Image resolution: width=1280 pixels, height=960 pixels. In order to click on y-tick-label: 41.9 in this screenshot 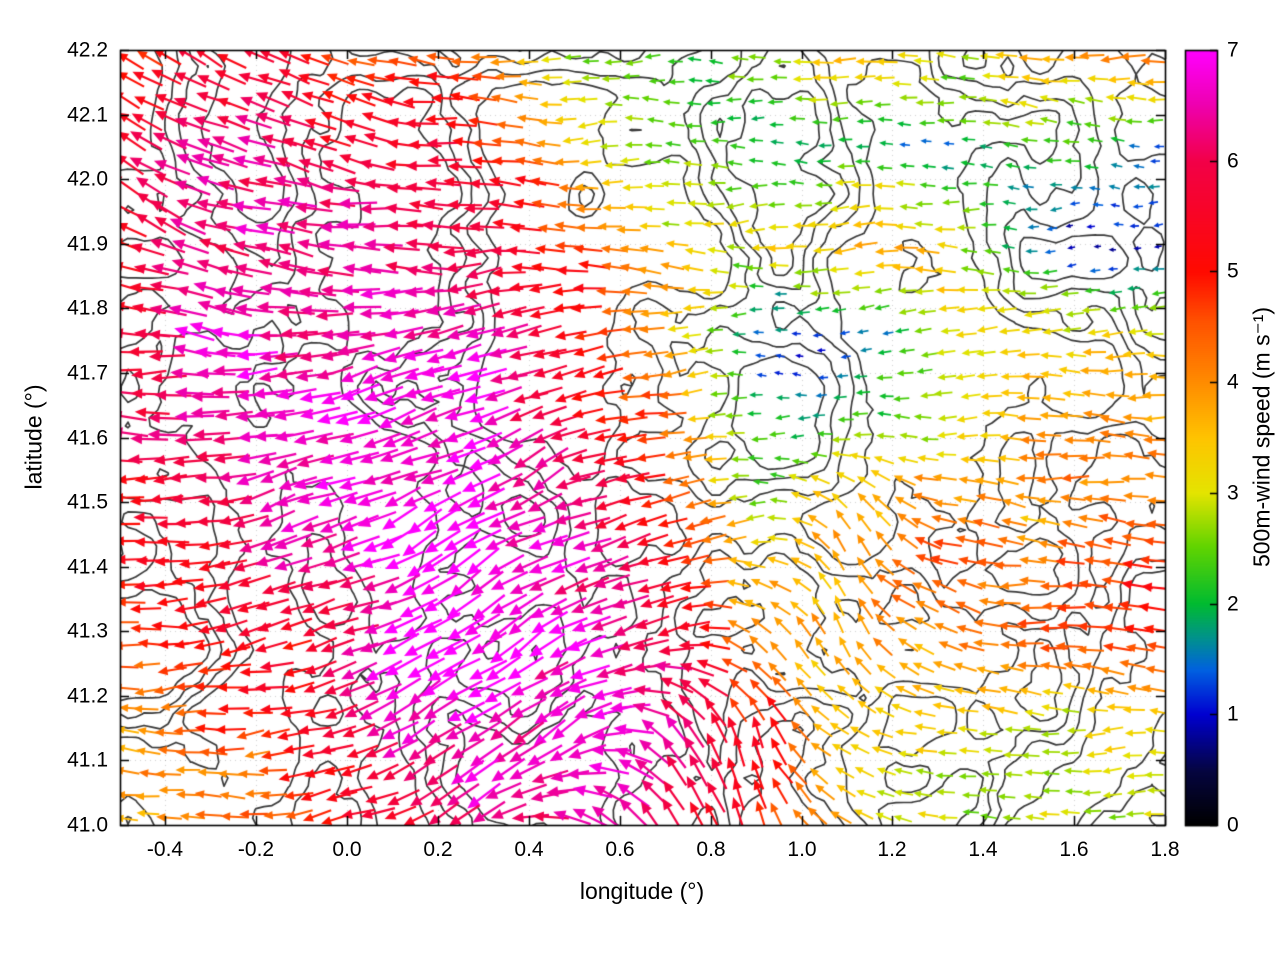, I will do `click(87, 244)`.